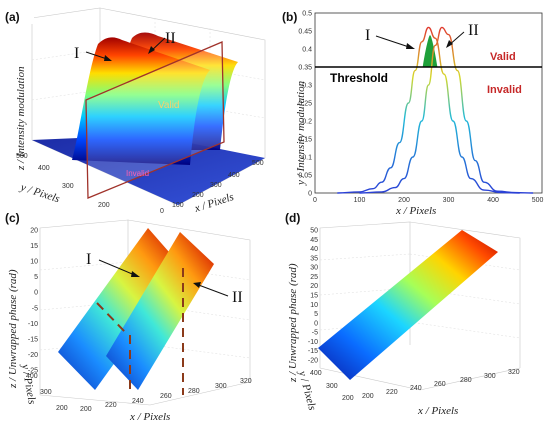 The image size is (550, 421). Describe the element at coordinates (88, 259) in the screenshot. I see `panel-c-marker-1: I` at that location.